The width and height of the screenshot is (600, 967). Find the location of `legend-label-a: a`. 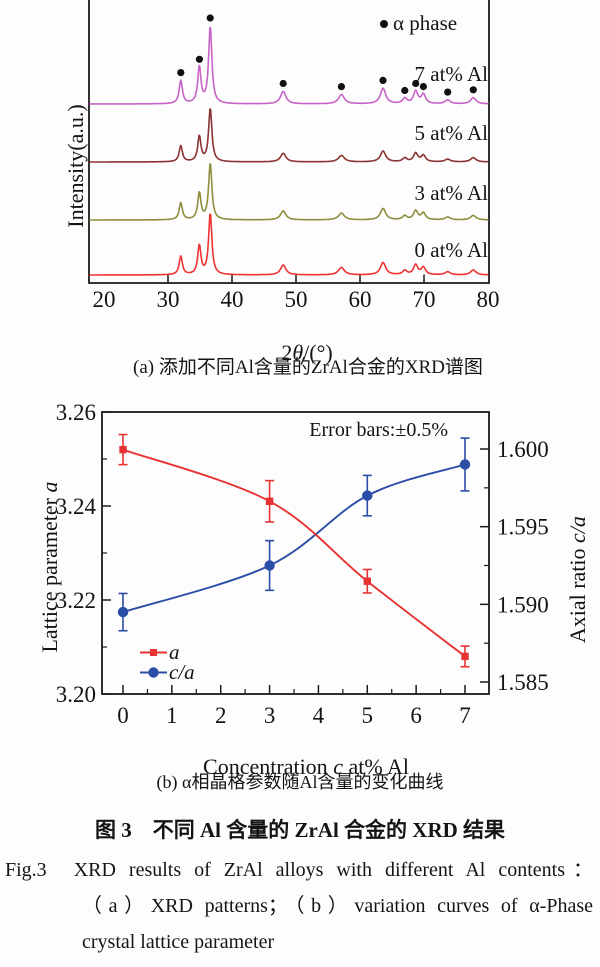

legend-label-a: a is located at coordinates (174, 652).